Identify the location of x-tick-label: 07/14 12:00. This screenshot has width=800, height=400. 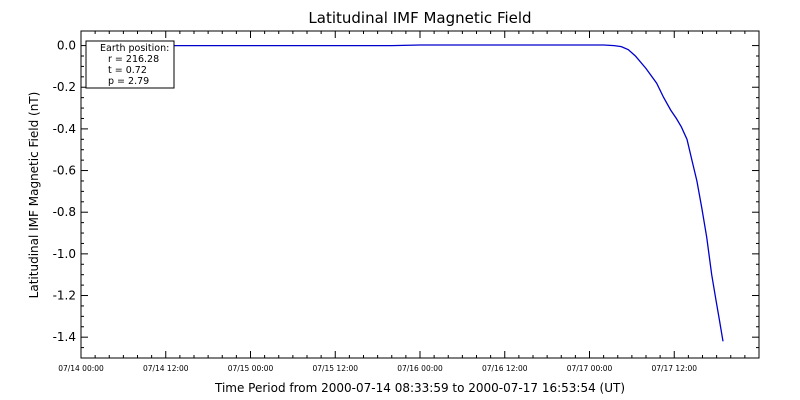
(166, 368).